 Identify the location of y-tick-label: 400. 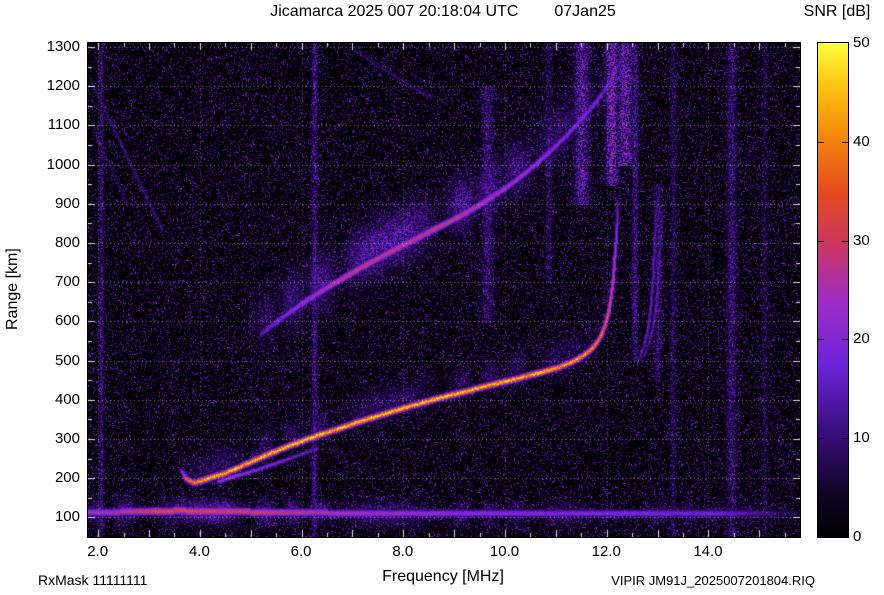
(67, 399).